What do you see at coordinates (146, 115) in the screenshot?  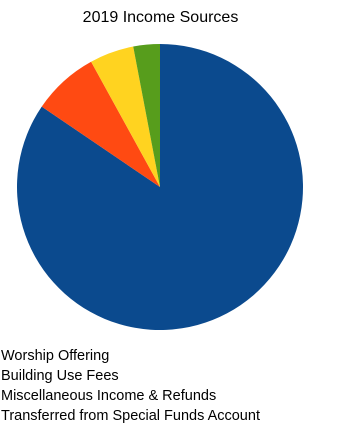 I see `pie-slice-transferred-from-special-funds-account` at bounding box center [146, 115].